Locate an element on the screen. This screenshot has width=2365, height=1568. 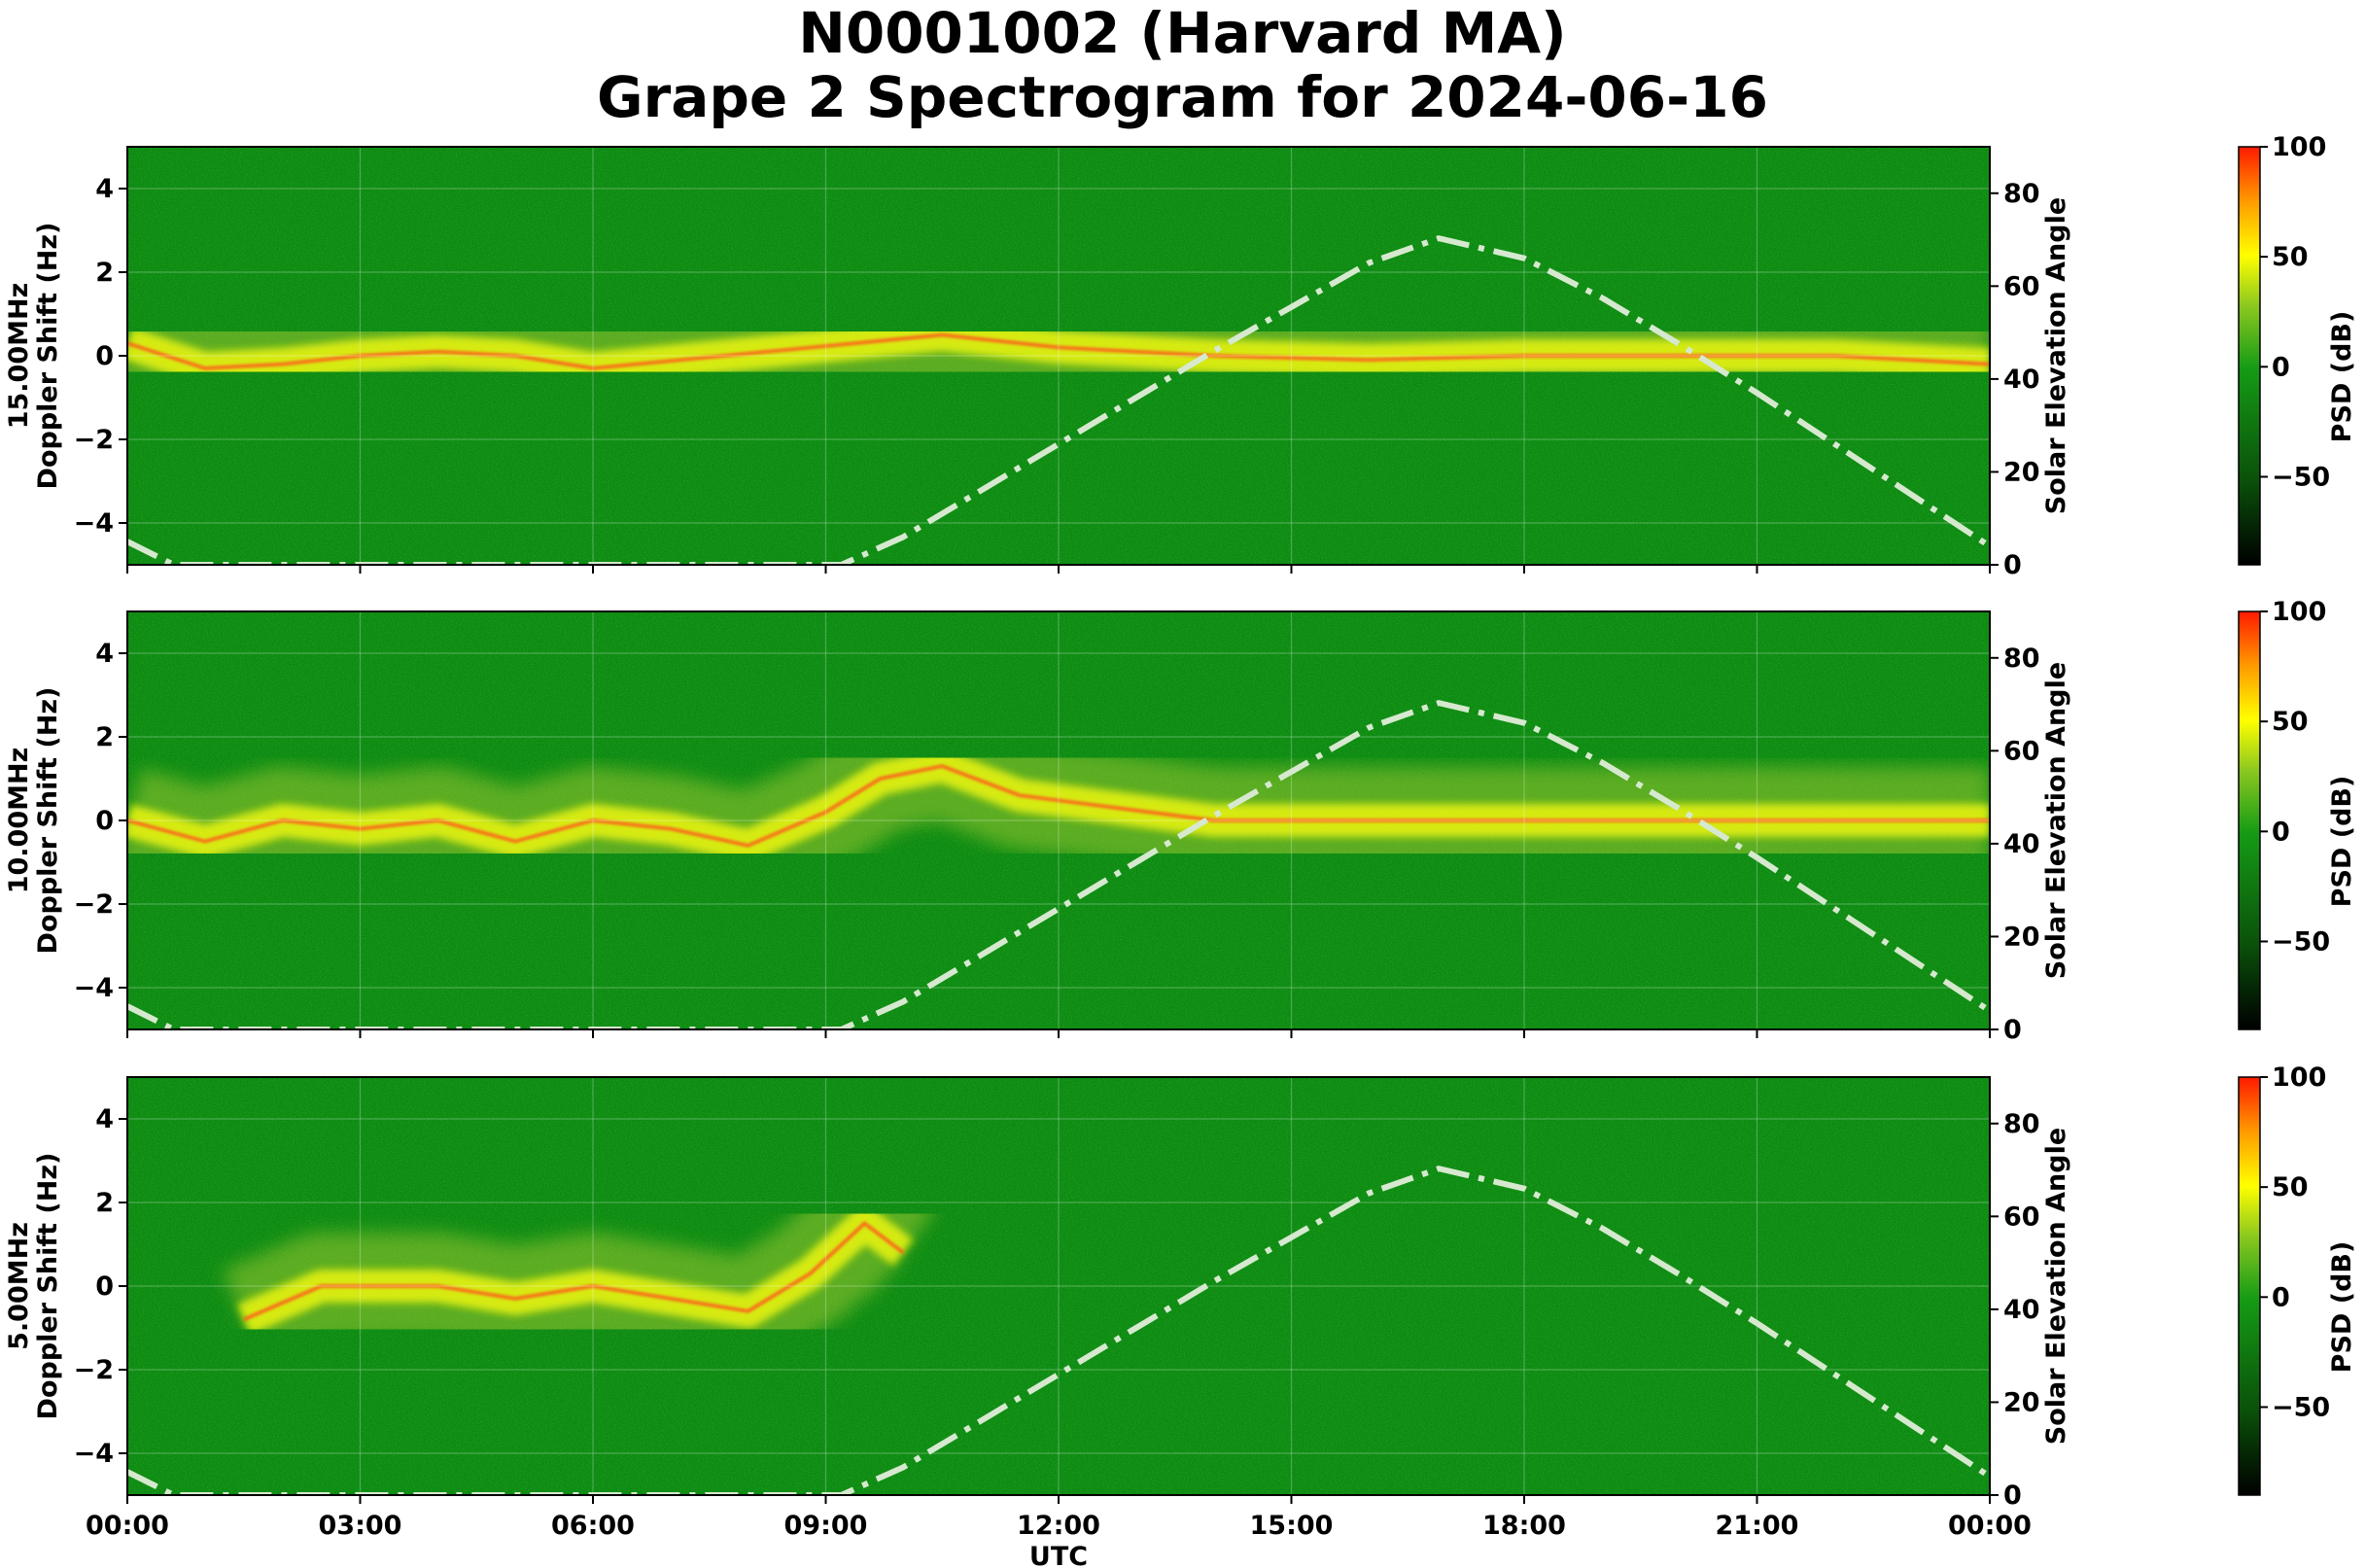
band-label: 10.00MHz is located at coordinates (19, 821).